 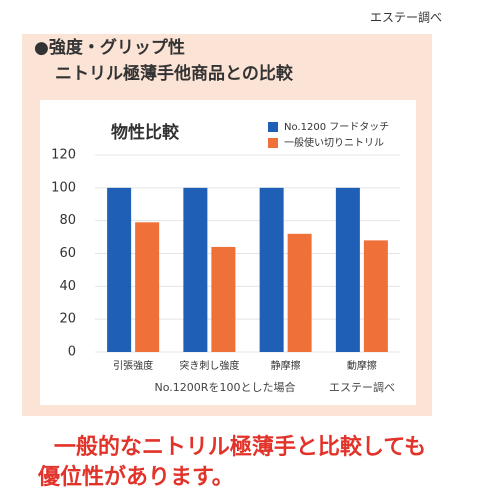 What do you see at coordinates (145, 132) in the screenshot?
I see `chart-title: 物性比較` at bounding box center [145, 132].